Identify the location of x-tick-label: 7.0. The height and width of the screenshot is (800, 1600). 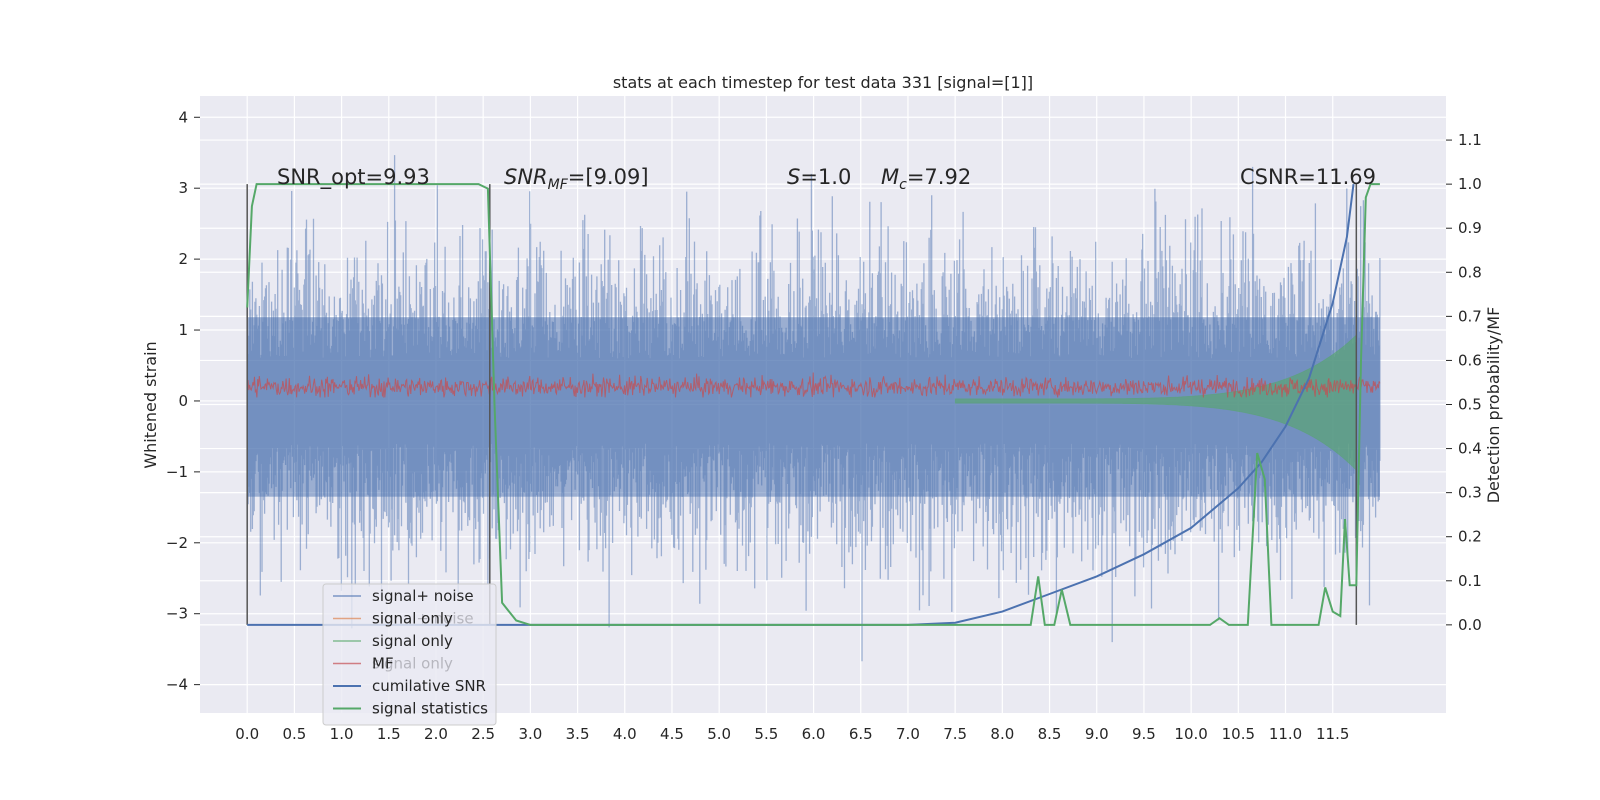
(908, 734).